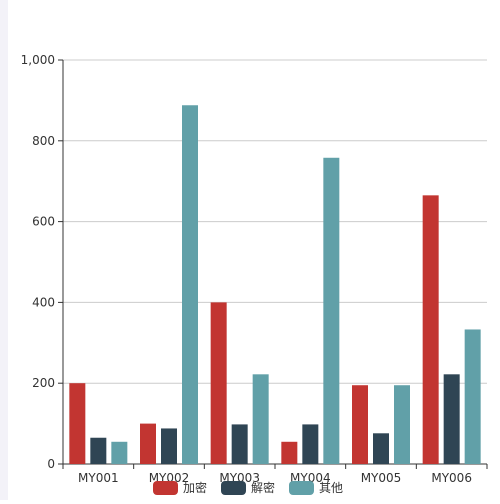  I want to click on y-tick-label: 400, so click(43, 302).